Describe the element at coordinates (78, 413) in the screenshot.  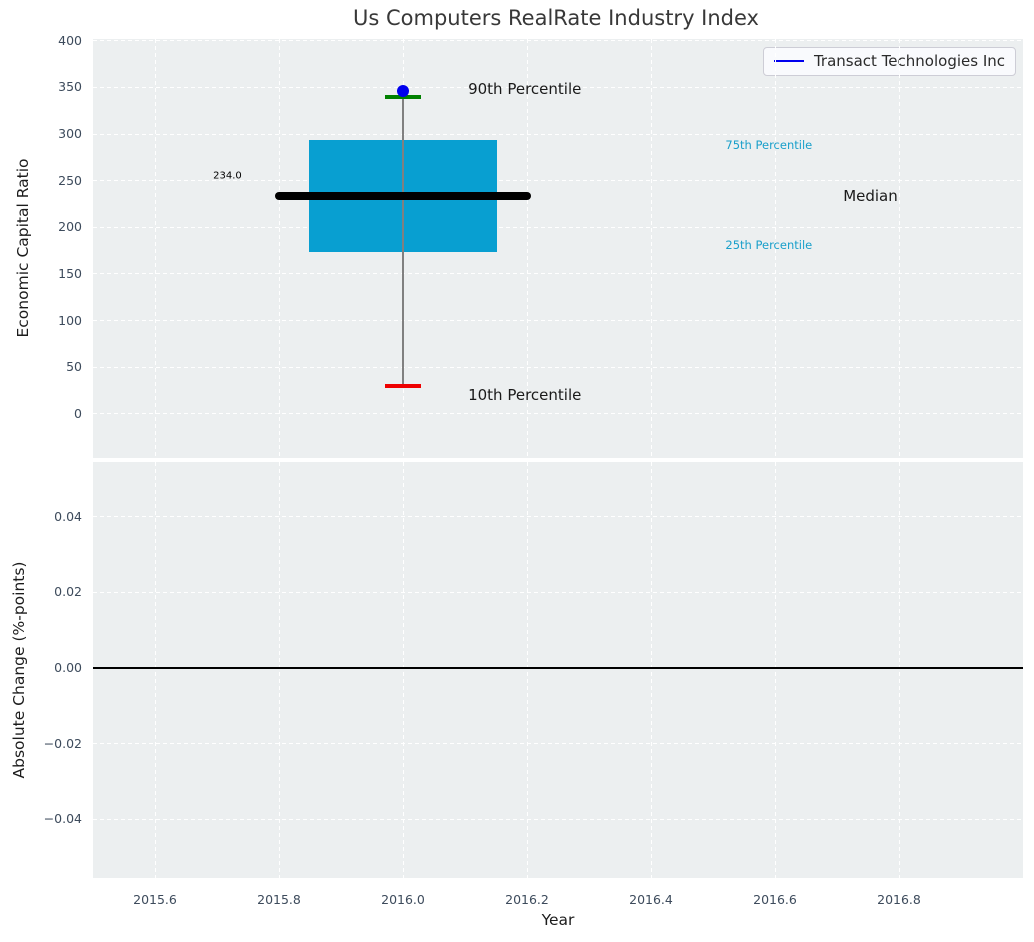
I see `y-tick-label: 0` at that location.